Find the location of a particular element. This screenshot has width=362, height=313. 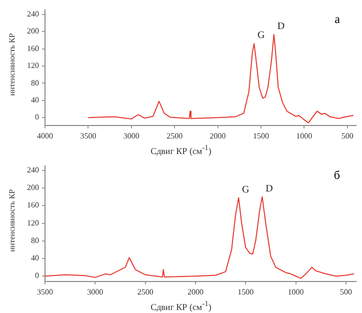

annotation: б is located at coordinates (337, 175).